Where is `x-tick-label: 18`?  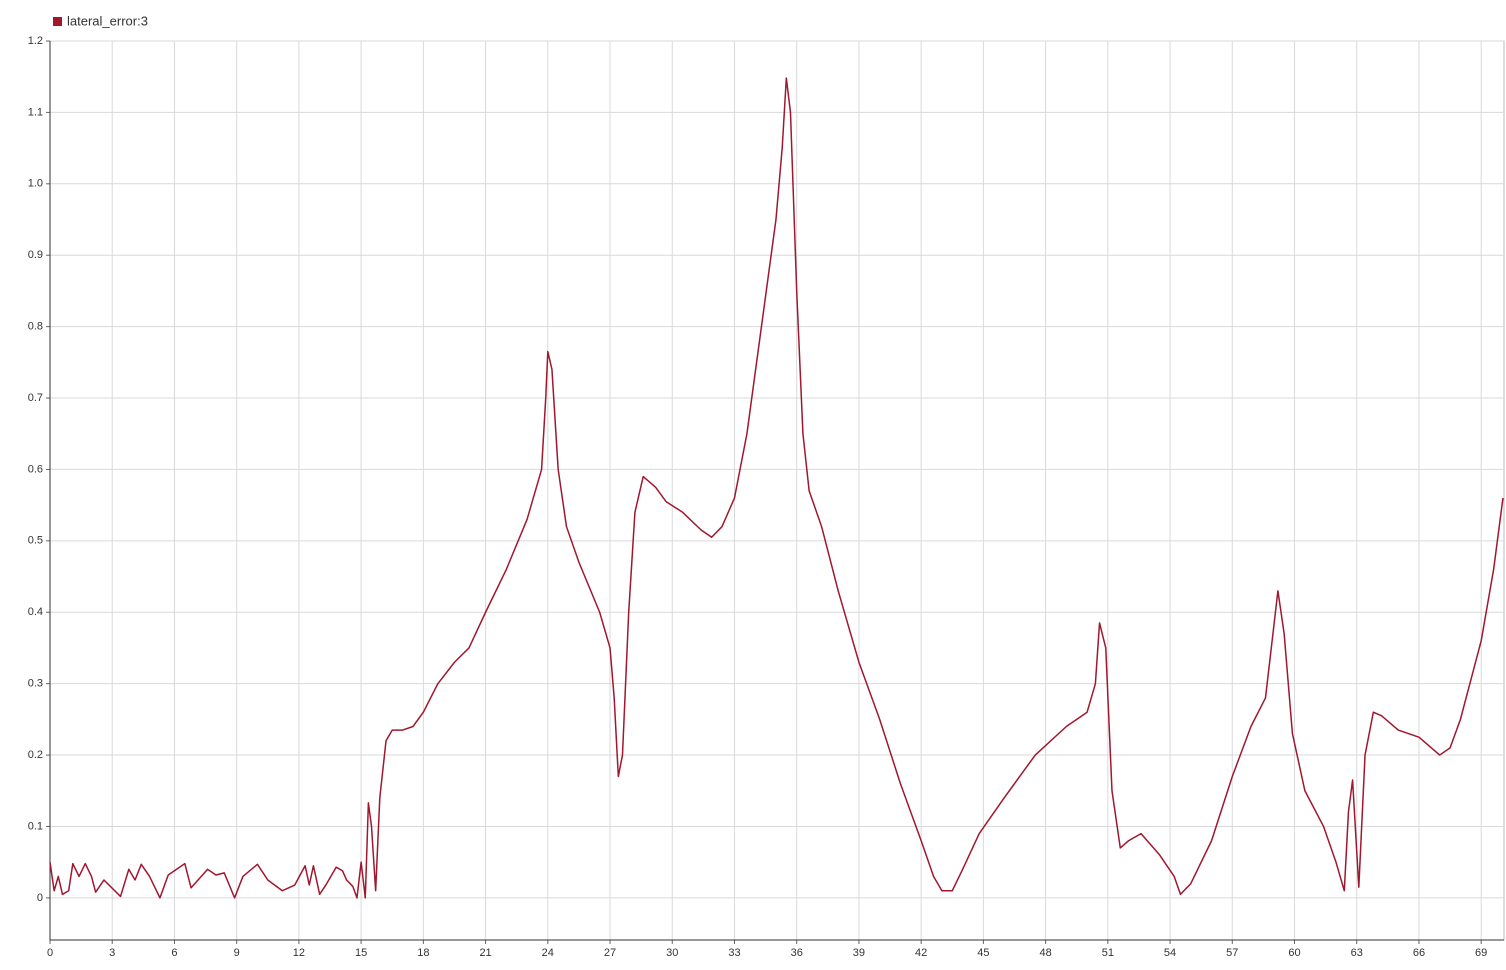 x-tick-label: 18 is located at coordinates (423, 953).